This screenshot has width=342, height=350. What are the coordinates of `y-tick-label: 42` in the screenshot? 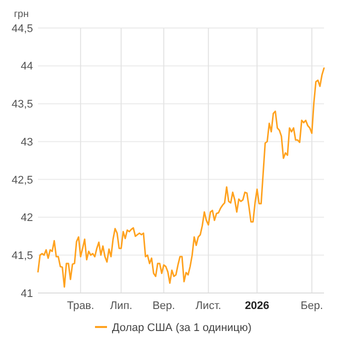 It's located at (26, 218).